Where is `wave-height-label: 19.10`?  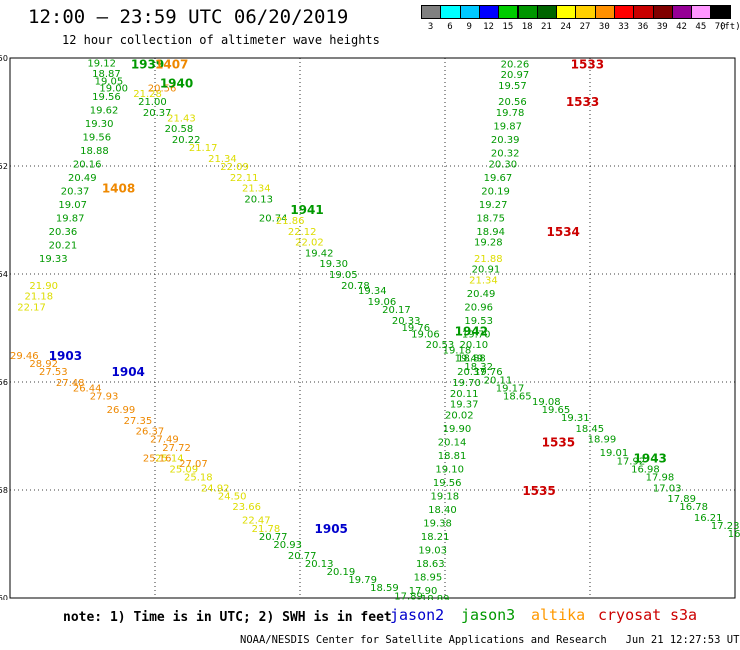
wave-height-label: 19.10 is located at coordinates (449, 469).